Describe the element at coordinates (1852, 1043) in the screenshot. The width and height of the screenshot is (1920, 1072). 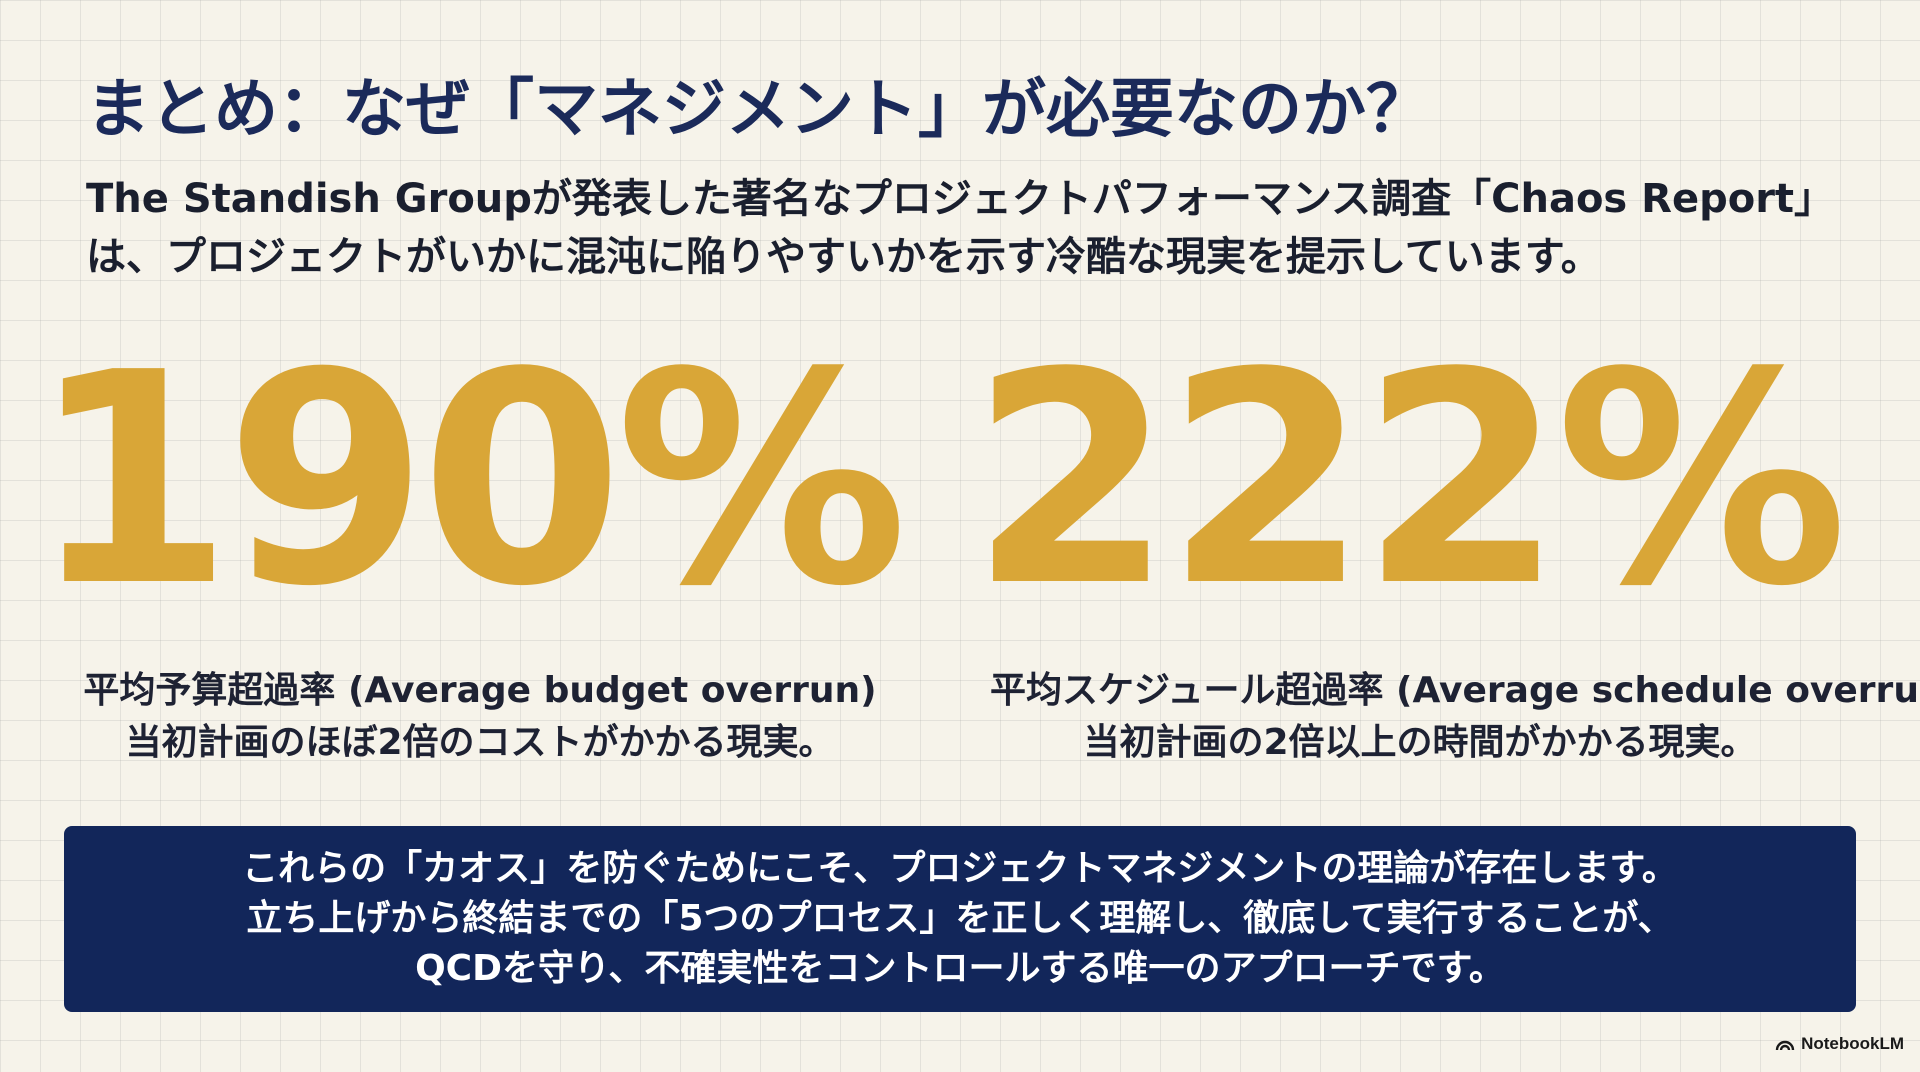
I see `watermark-text: NotebookLM` at that location.